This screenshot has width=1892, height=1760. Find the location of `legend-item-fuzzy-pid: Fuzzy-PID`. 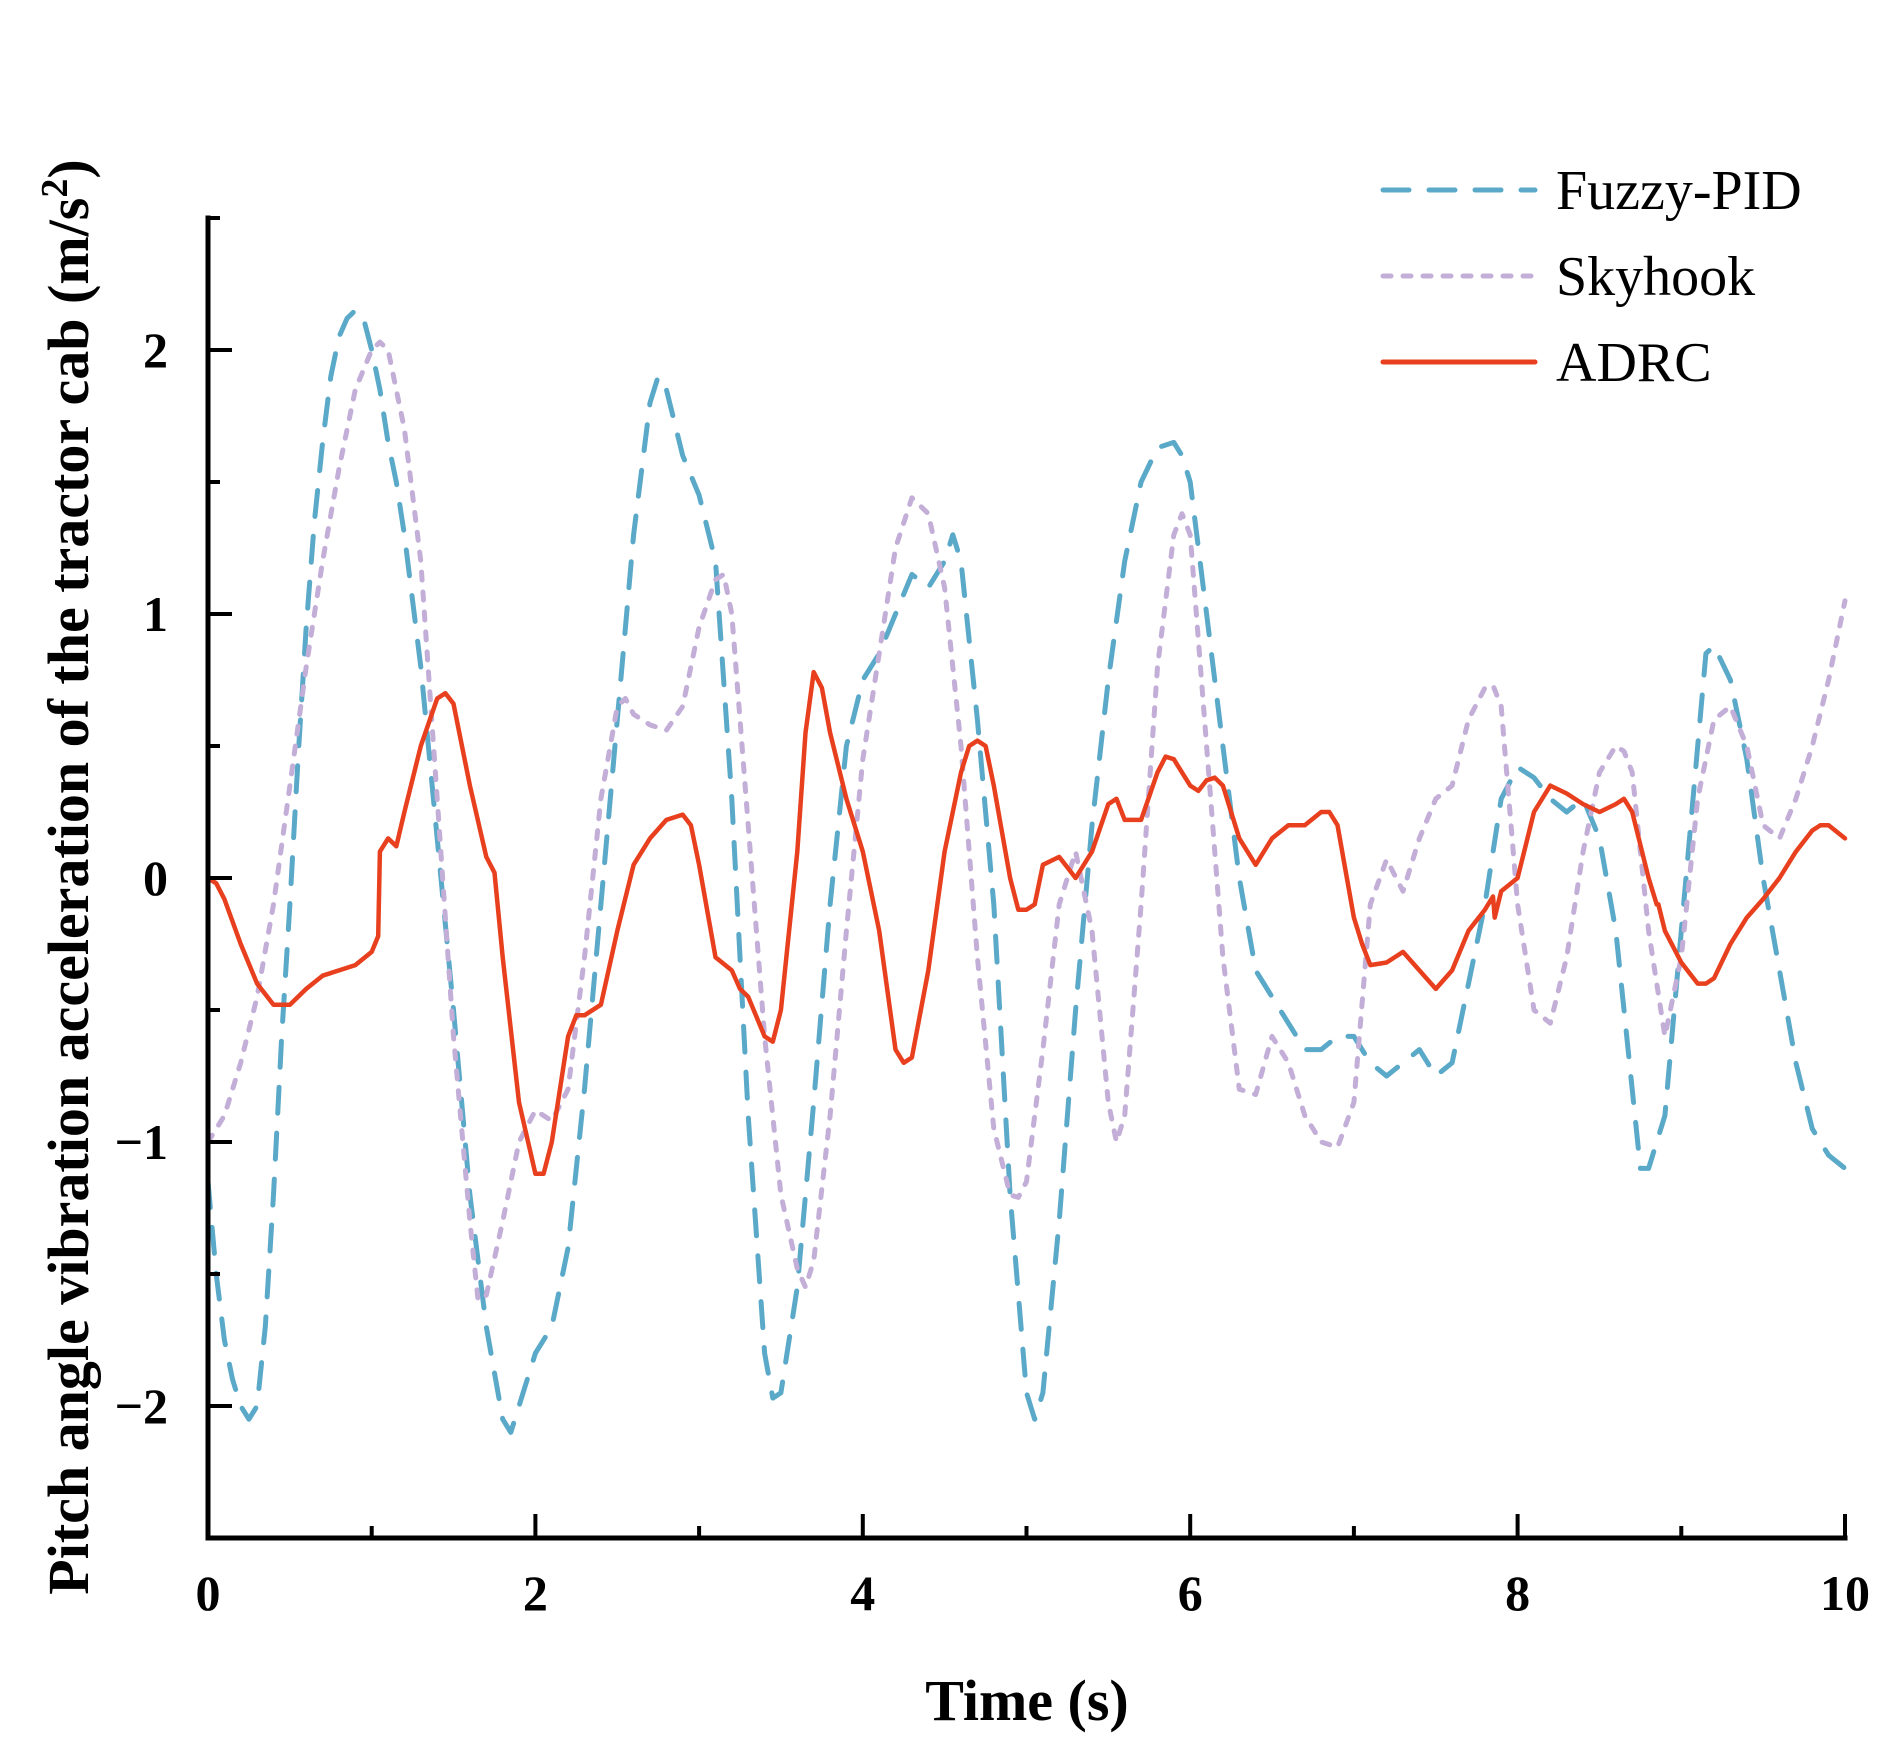

legend-item-fuzzy-pid: Fuzzy-PID is located at coordinates (1591, 191).